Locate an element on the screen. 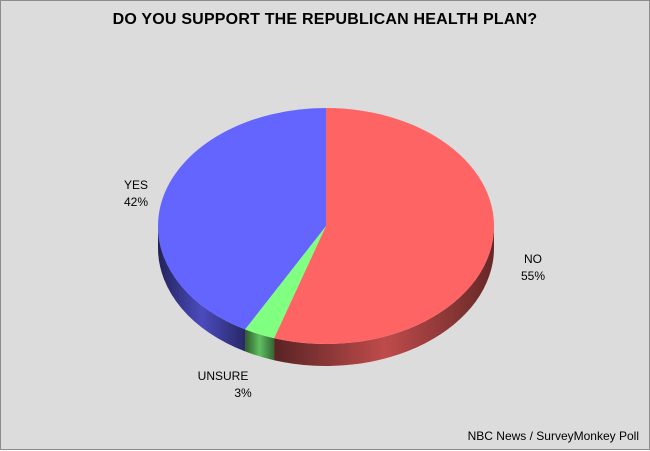 Image resolution: width=650 pixels, height=451 pixels. source-note: NBC News / SurveyMonkey Poll is located at coordinates (553, 436).